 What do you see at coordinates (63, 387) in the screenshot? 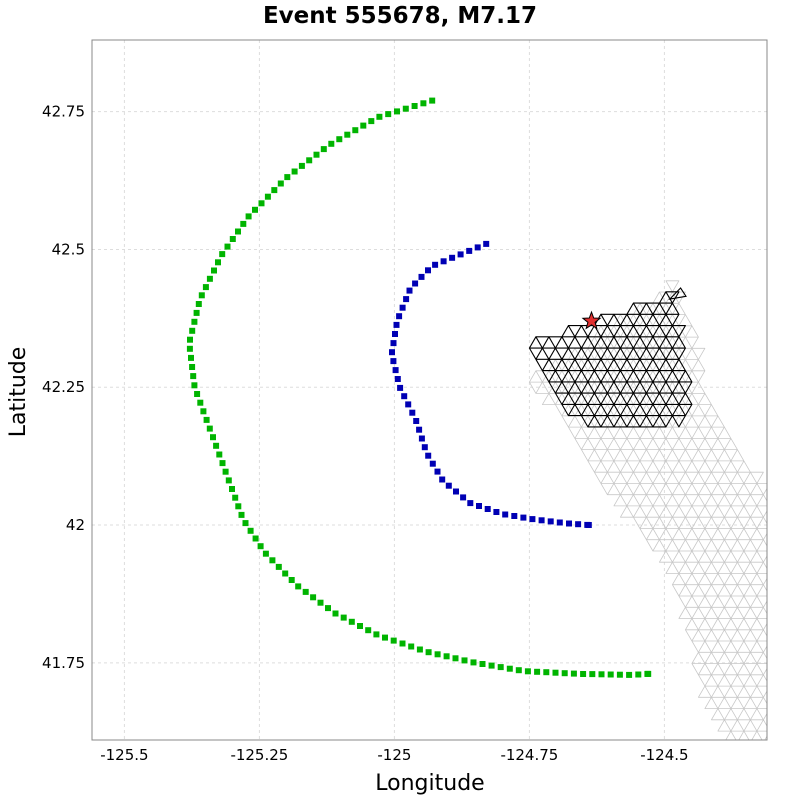
I see `y-tick-label: 42.25` at bounding box center [63, 387].